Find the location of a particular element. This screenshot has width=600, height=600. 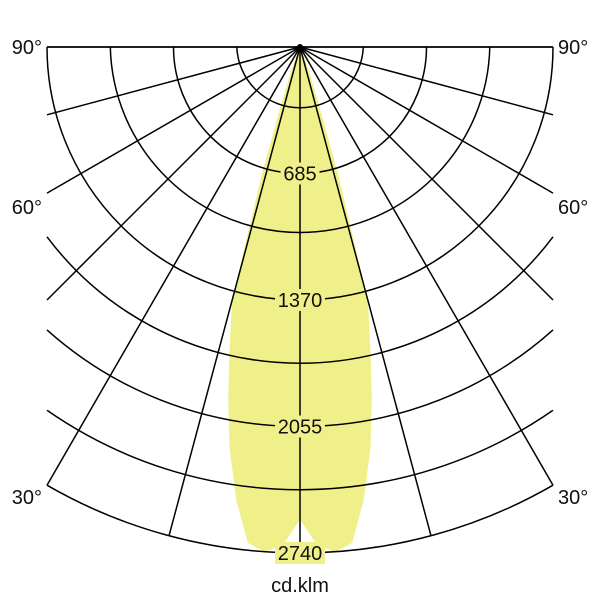

angle-label-left: 90° is located at coordinates (27, 48).